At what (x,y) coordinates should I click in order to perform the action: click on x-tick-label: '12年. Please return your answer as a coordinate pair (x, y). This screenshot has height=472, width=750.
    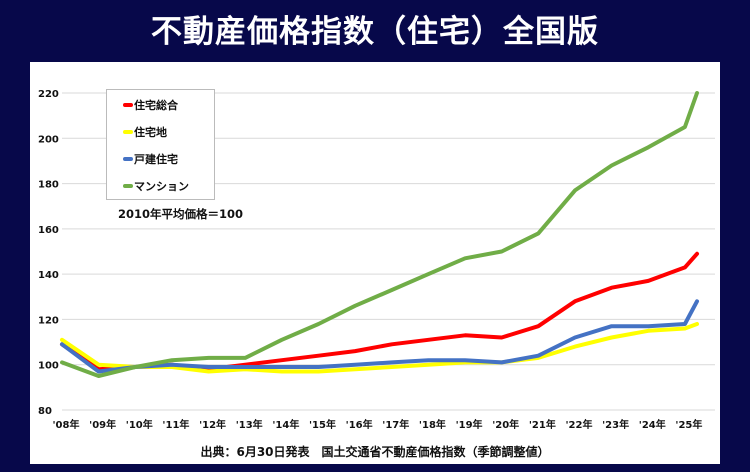
    Looking at the image, I should click on (212, 424).